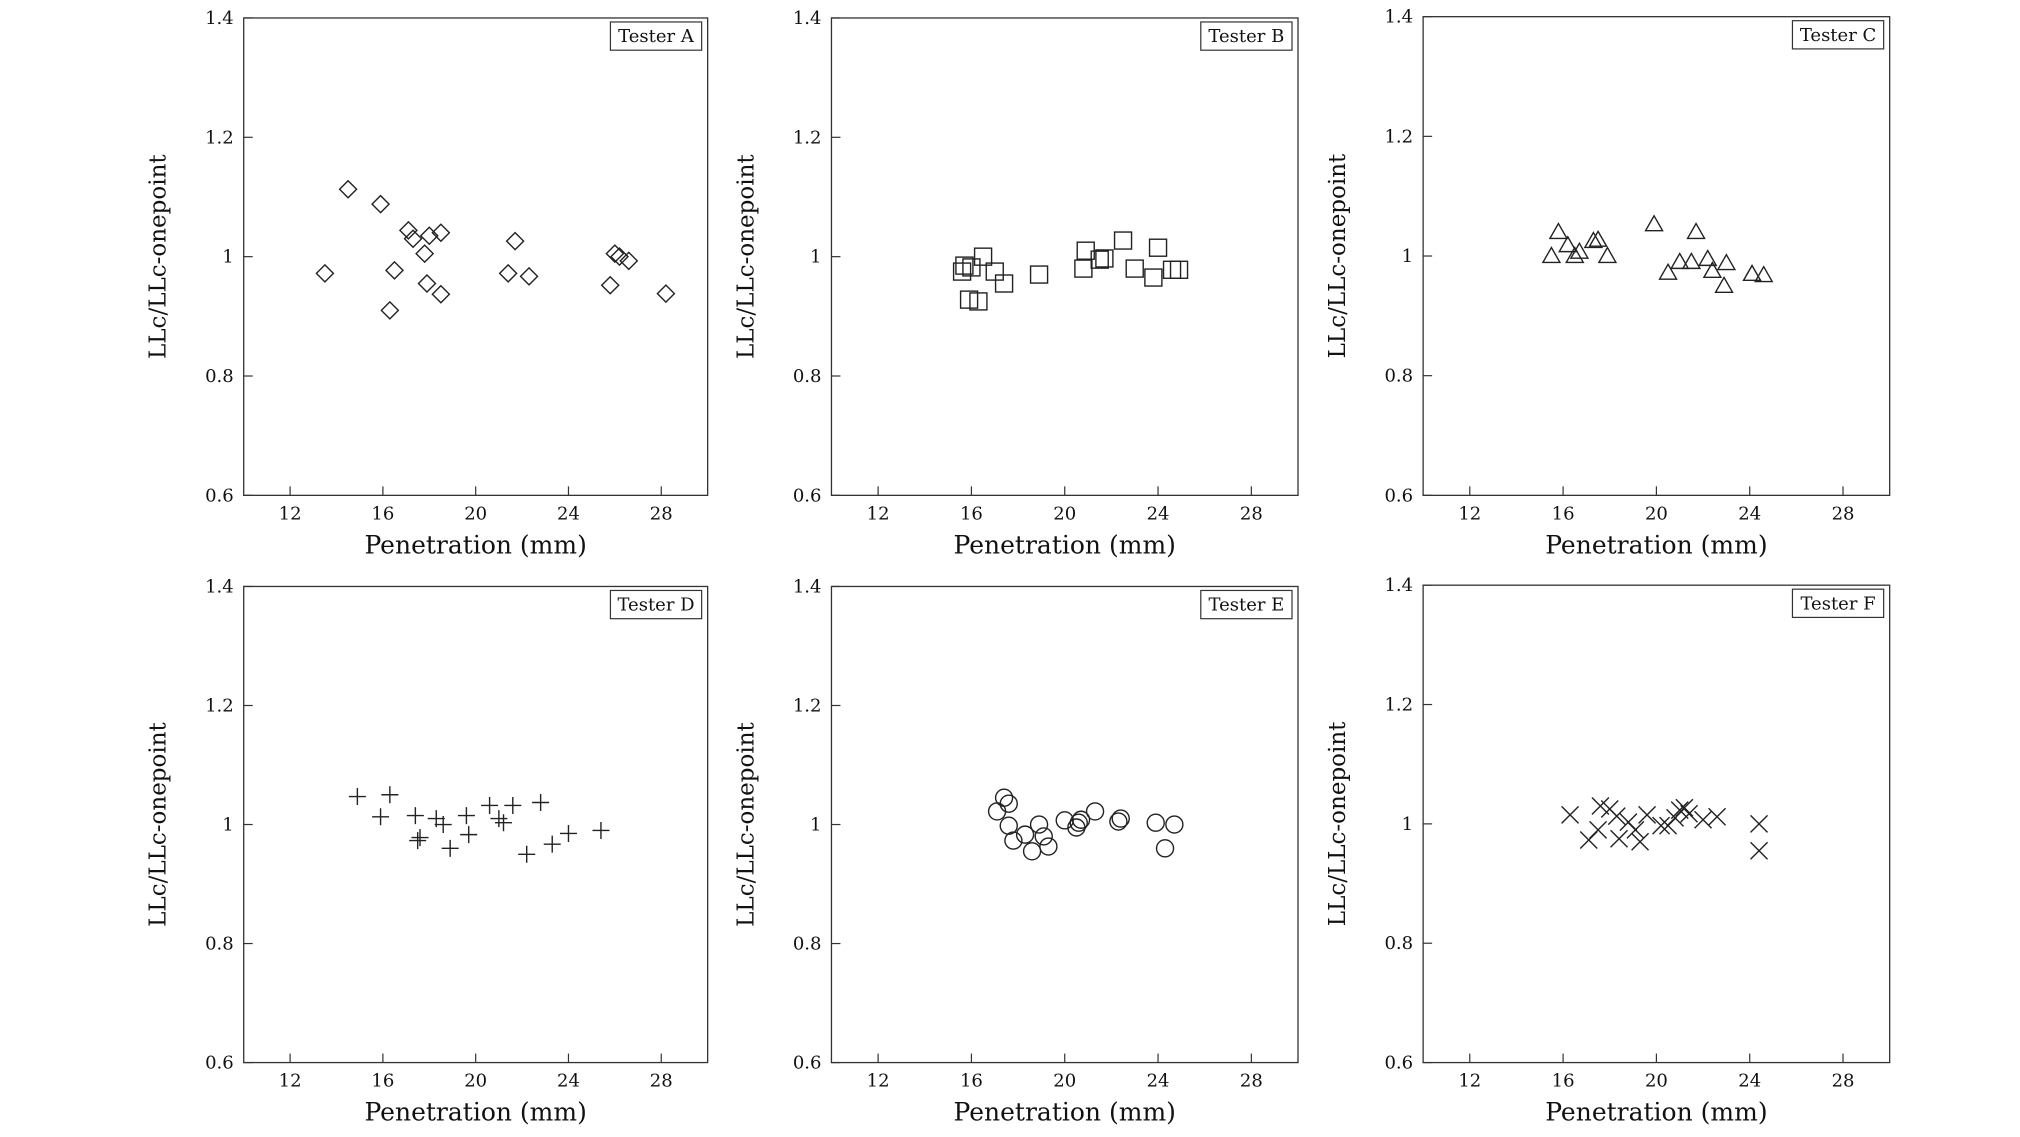  What do you see at coordinates (1246, 605) in the screenshot?
I see `legend-label: Tester E` at bounding box center [1246, 605].